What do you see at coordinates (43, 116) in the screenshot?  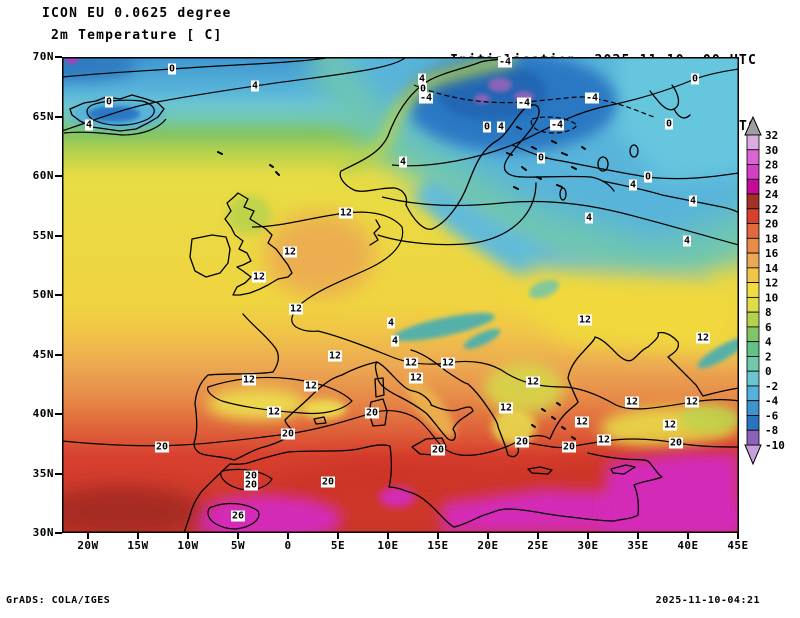 I see `lat-tick-label: 65N` at bounding box center [43, 116].